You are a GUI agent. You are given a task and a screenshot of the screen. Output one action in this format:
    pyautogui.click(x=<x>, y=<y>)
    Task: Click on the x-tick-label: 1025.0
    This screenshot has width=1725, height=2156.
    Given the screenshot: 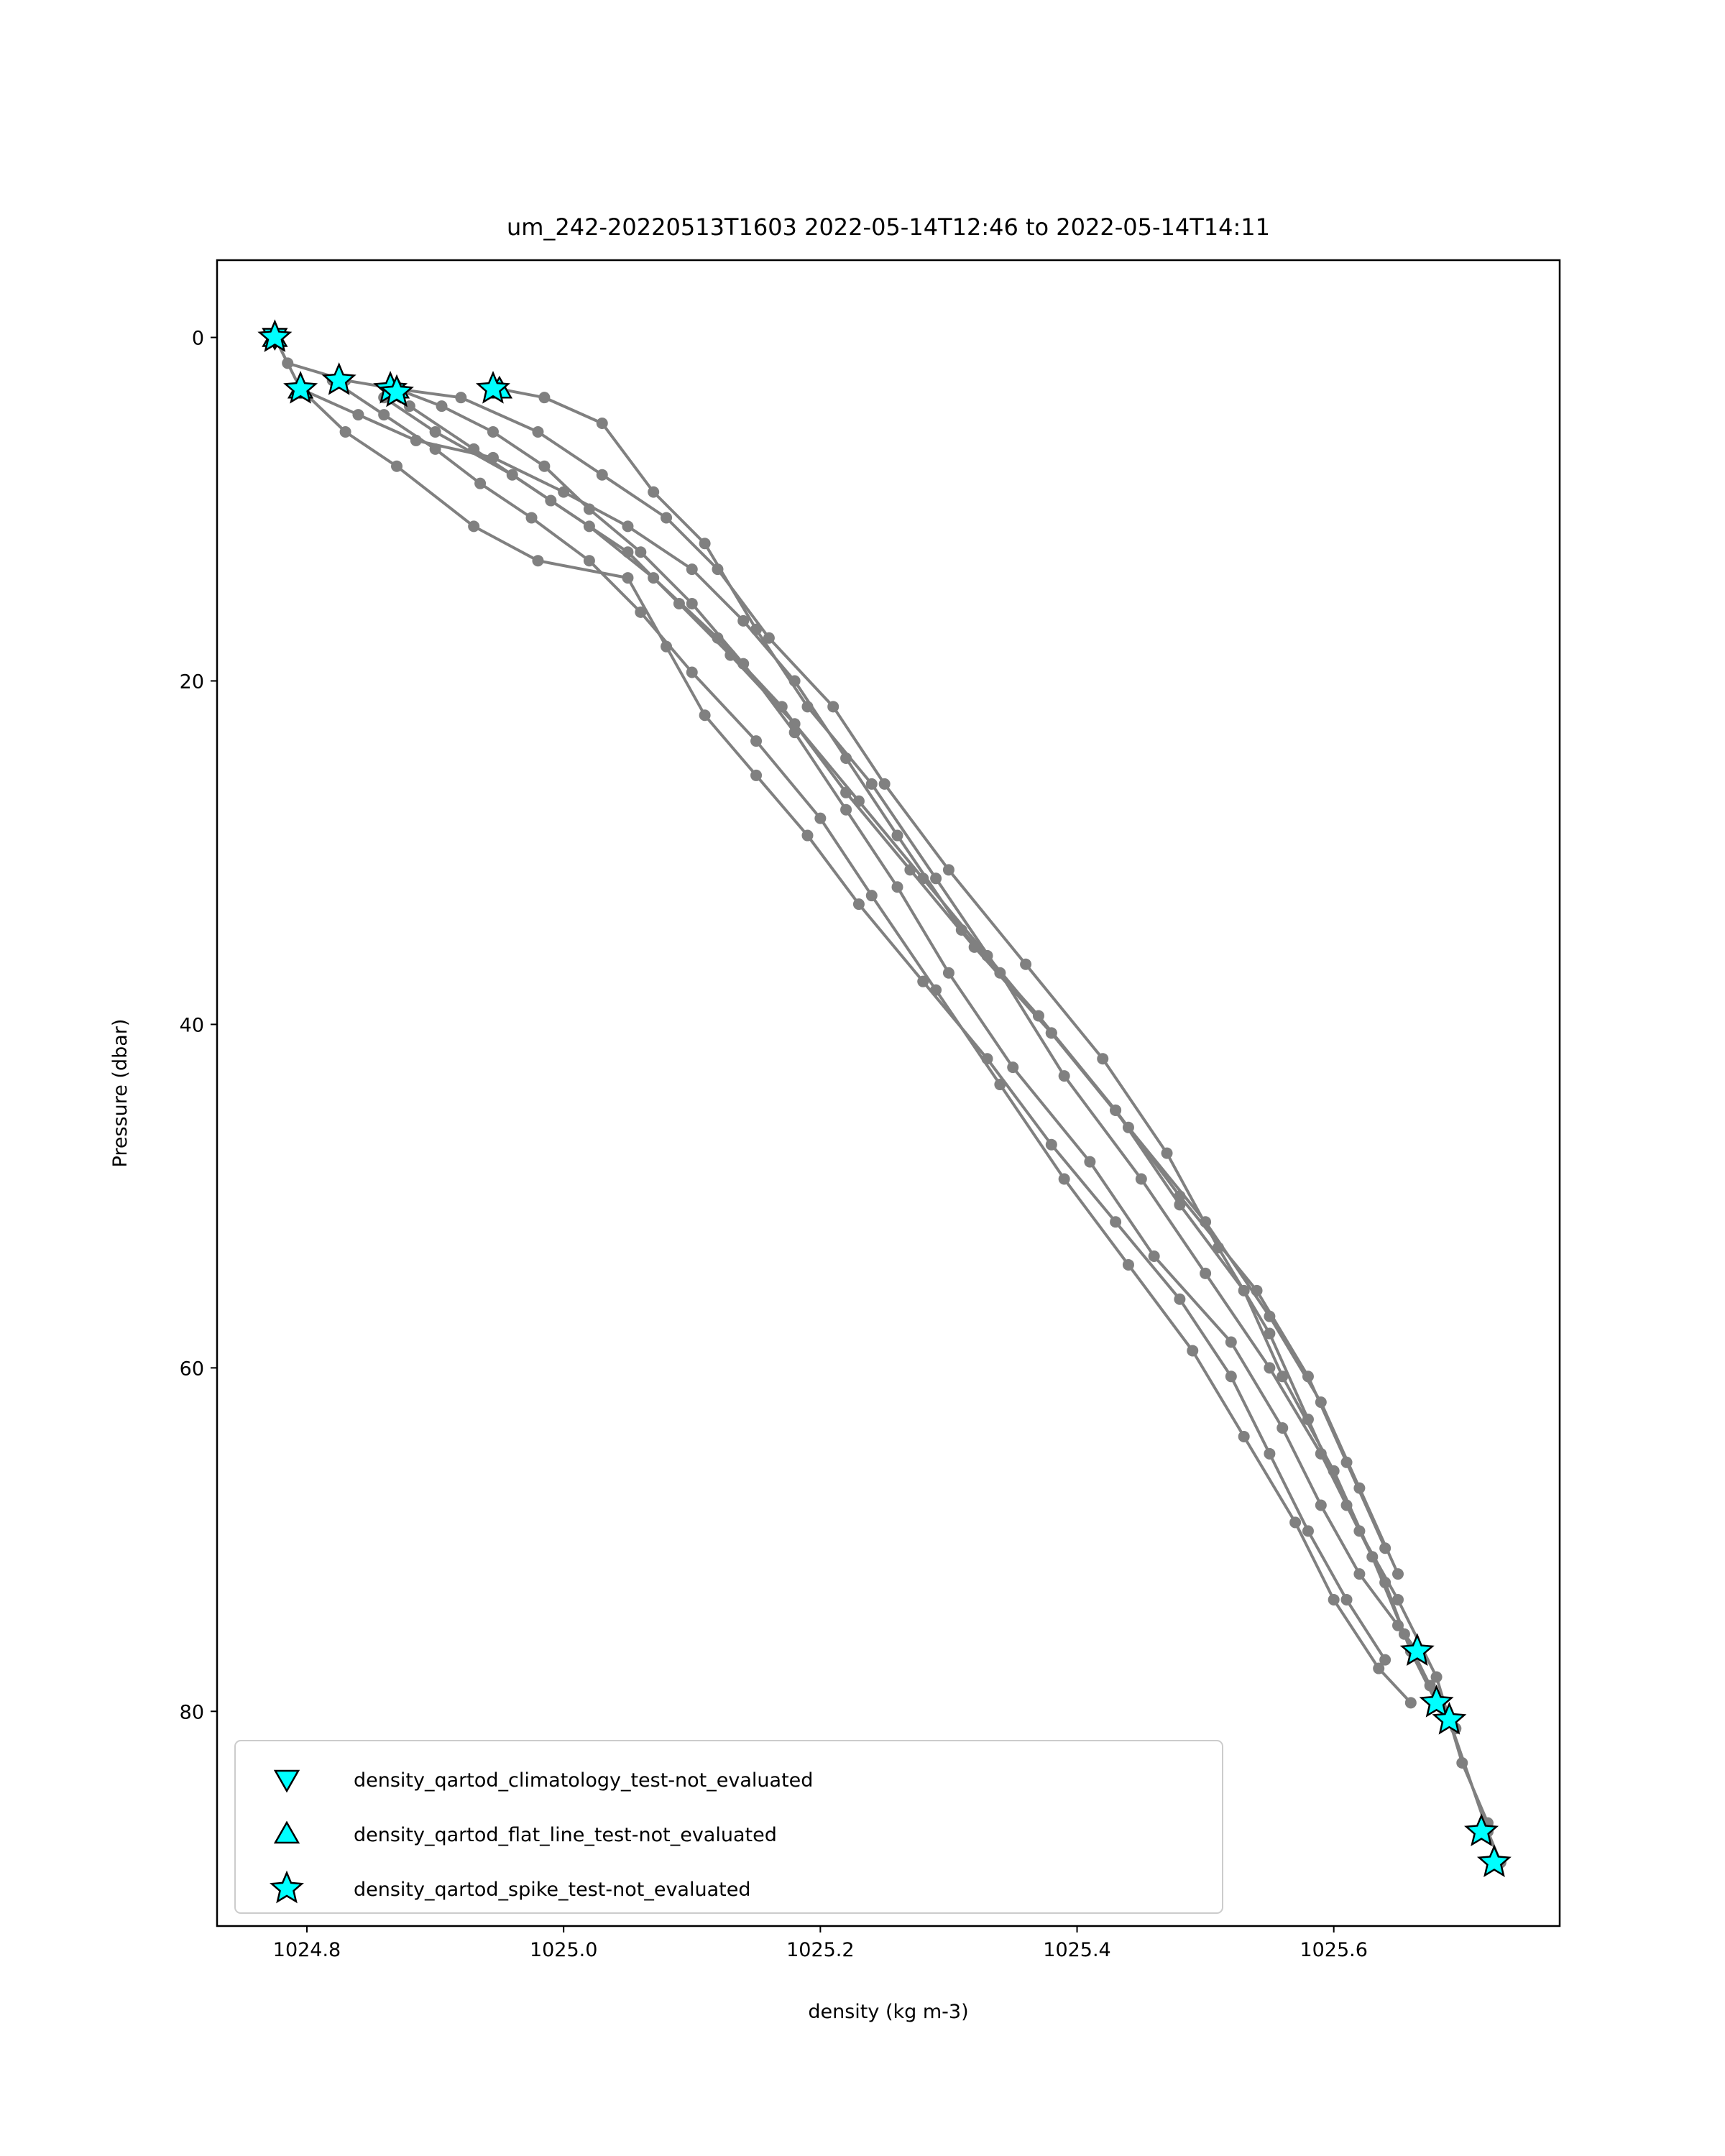 What is the action you would take?
    pyautogui.click(x=563, y=1950)
    